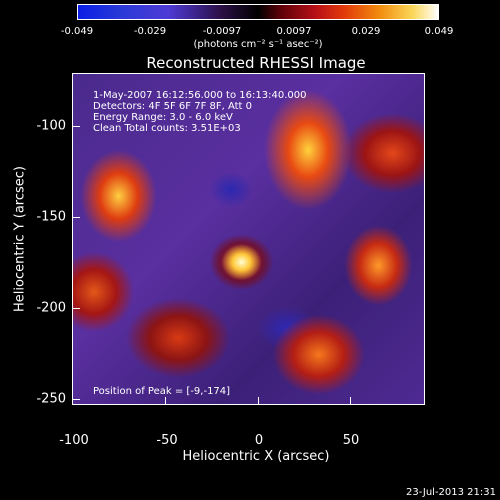 The height and width of the screenshot is (500, 500). What do you see at coordinates (74, 440) in the screenshot?
I see `x-tick-label: -100` at bounding box center [74, 440].